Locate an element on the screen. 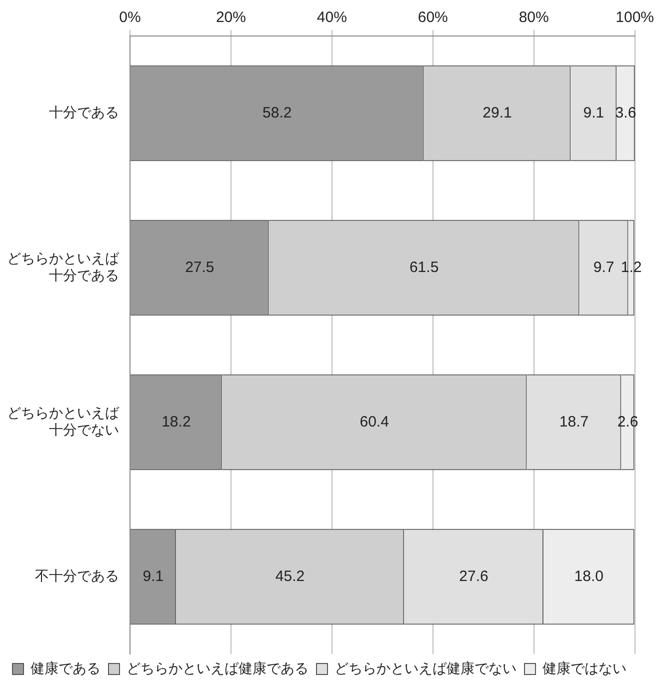 This screenshot has height=690, width=657. data-label: 60.4 is located at coordinates (374, 421).